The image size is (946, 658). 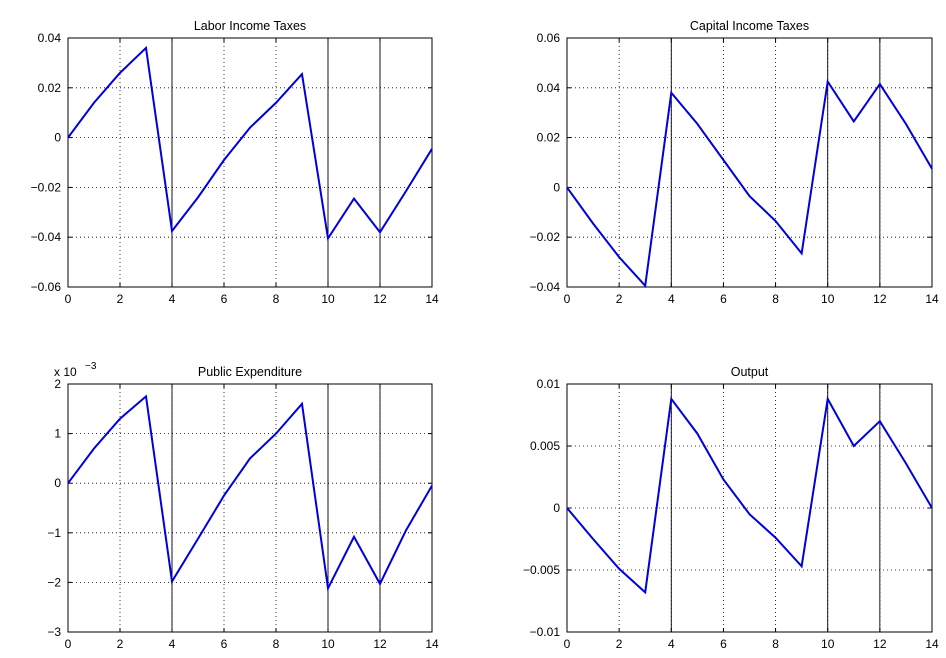 What do you see at coordinates (541, 570) in the screenshot?
I see `y-tick-label: −0.005` at bounding box center [541, 570].